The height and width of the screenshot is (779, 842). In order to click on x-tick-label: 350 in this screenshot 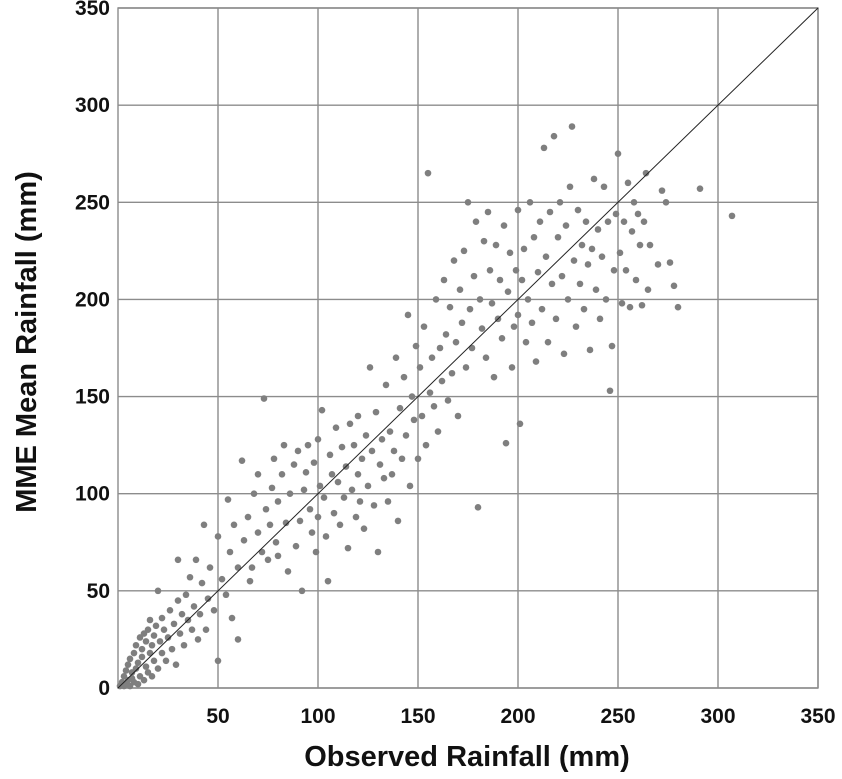, I will do `click(817, 716)`.